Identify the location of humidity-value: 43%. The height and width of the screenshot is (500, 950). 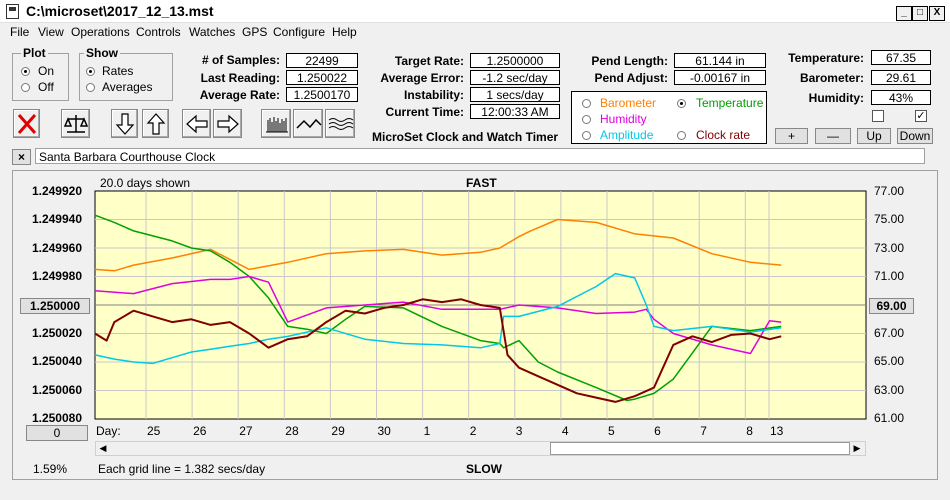
(901, 97).